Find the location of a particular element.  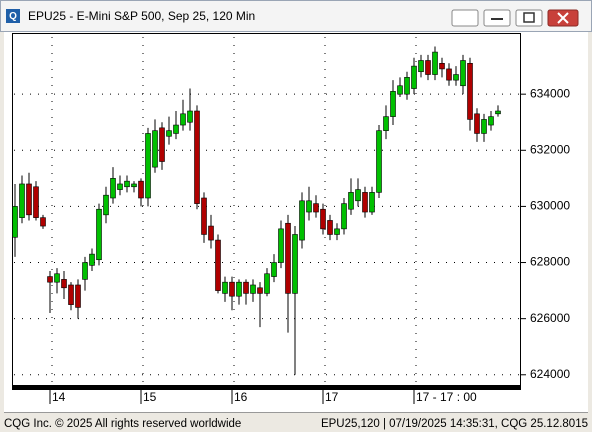

y-tick-label: 632000 is located at coordinates (550, 149).